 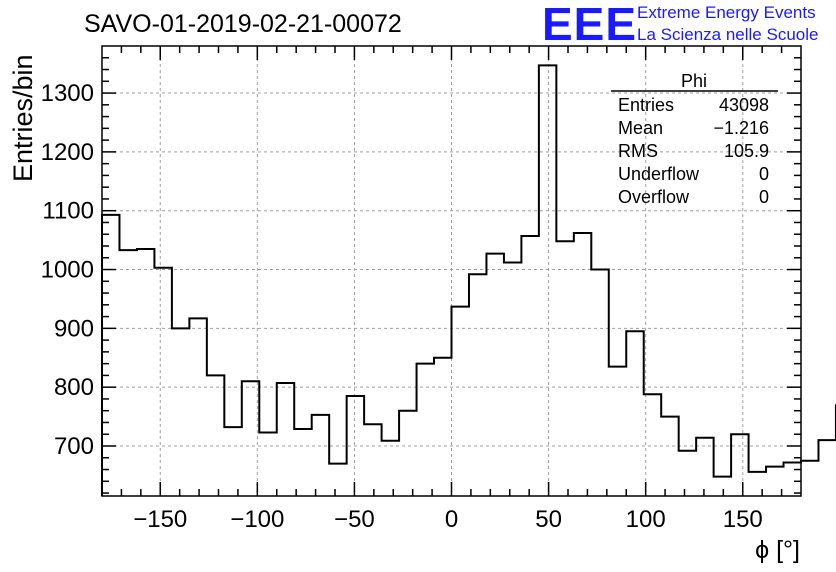 I want to click on chart-title: SAVO-01-2019-02-21-00072, so click(x=243, y=24).